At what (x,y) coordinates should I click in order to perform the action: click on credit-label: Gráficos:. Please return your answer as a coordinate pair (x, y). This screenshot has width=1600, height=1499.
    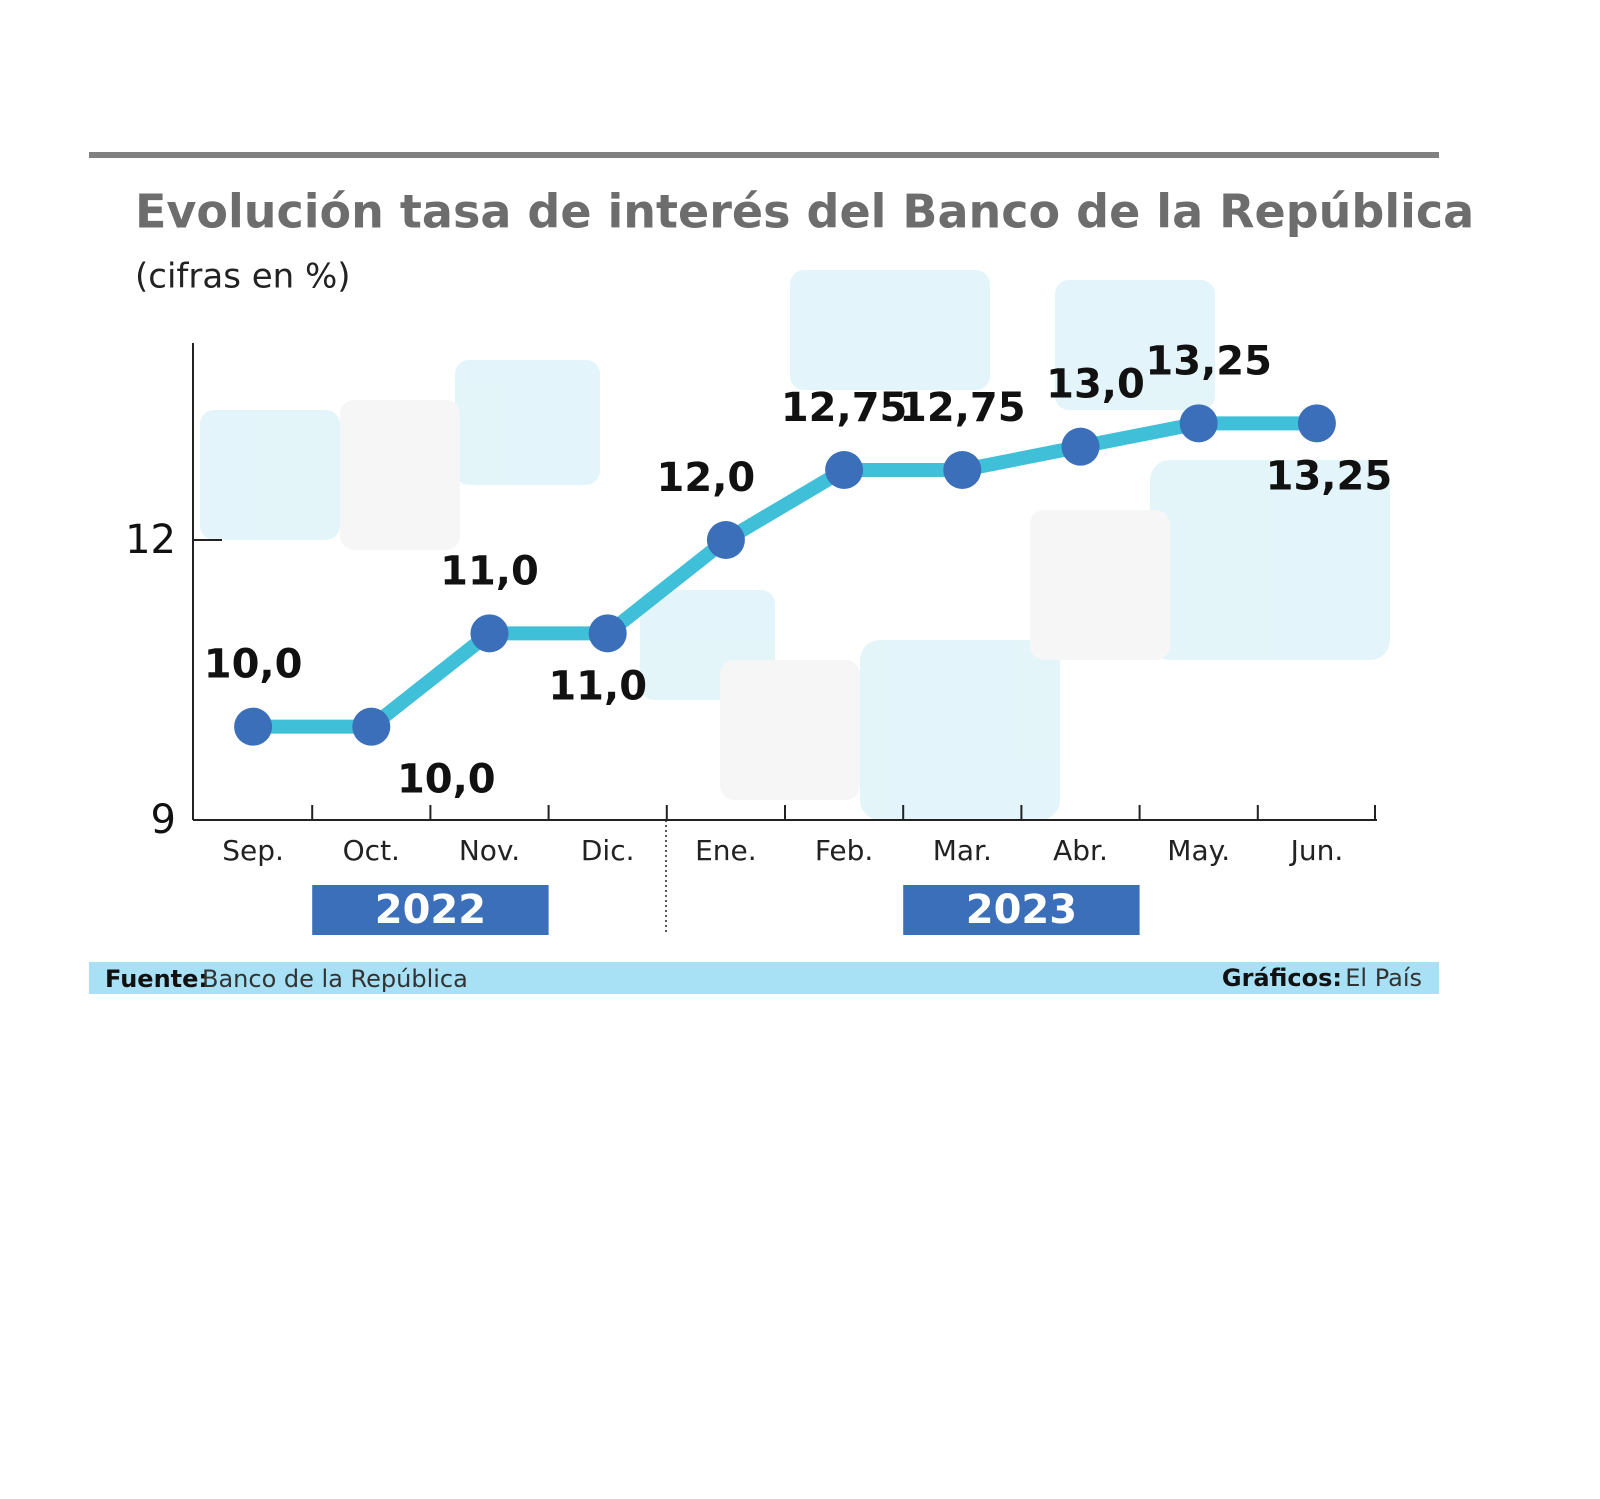
    Looking at the image, I should click on (1282, 978).